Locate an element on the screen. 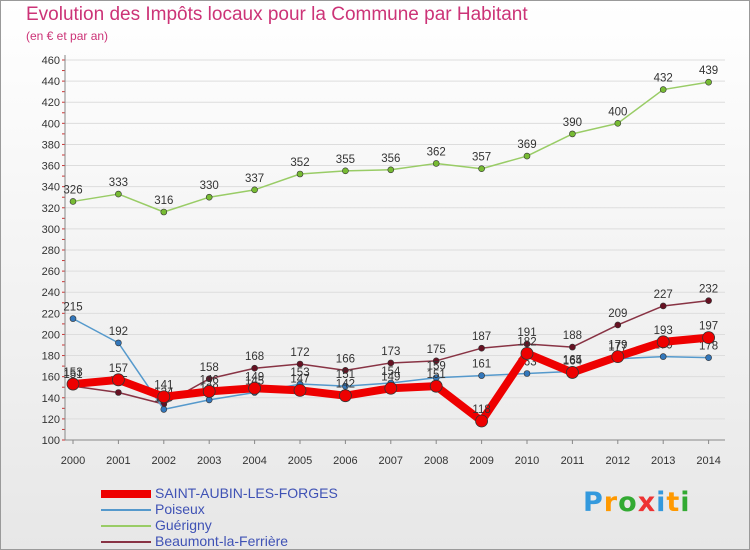  x-tick-label: 2001 is located at coordinates (118, 461).